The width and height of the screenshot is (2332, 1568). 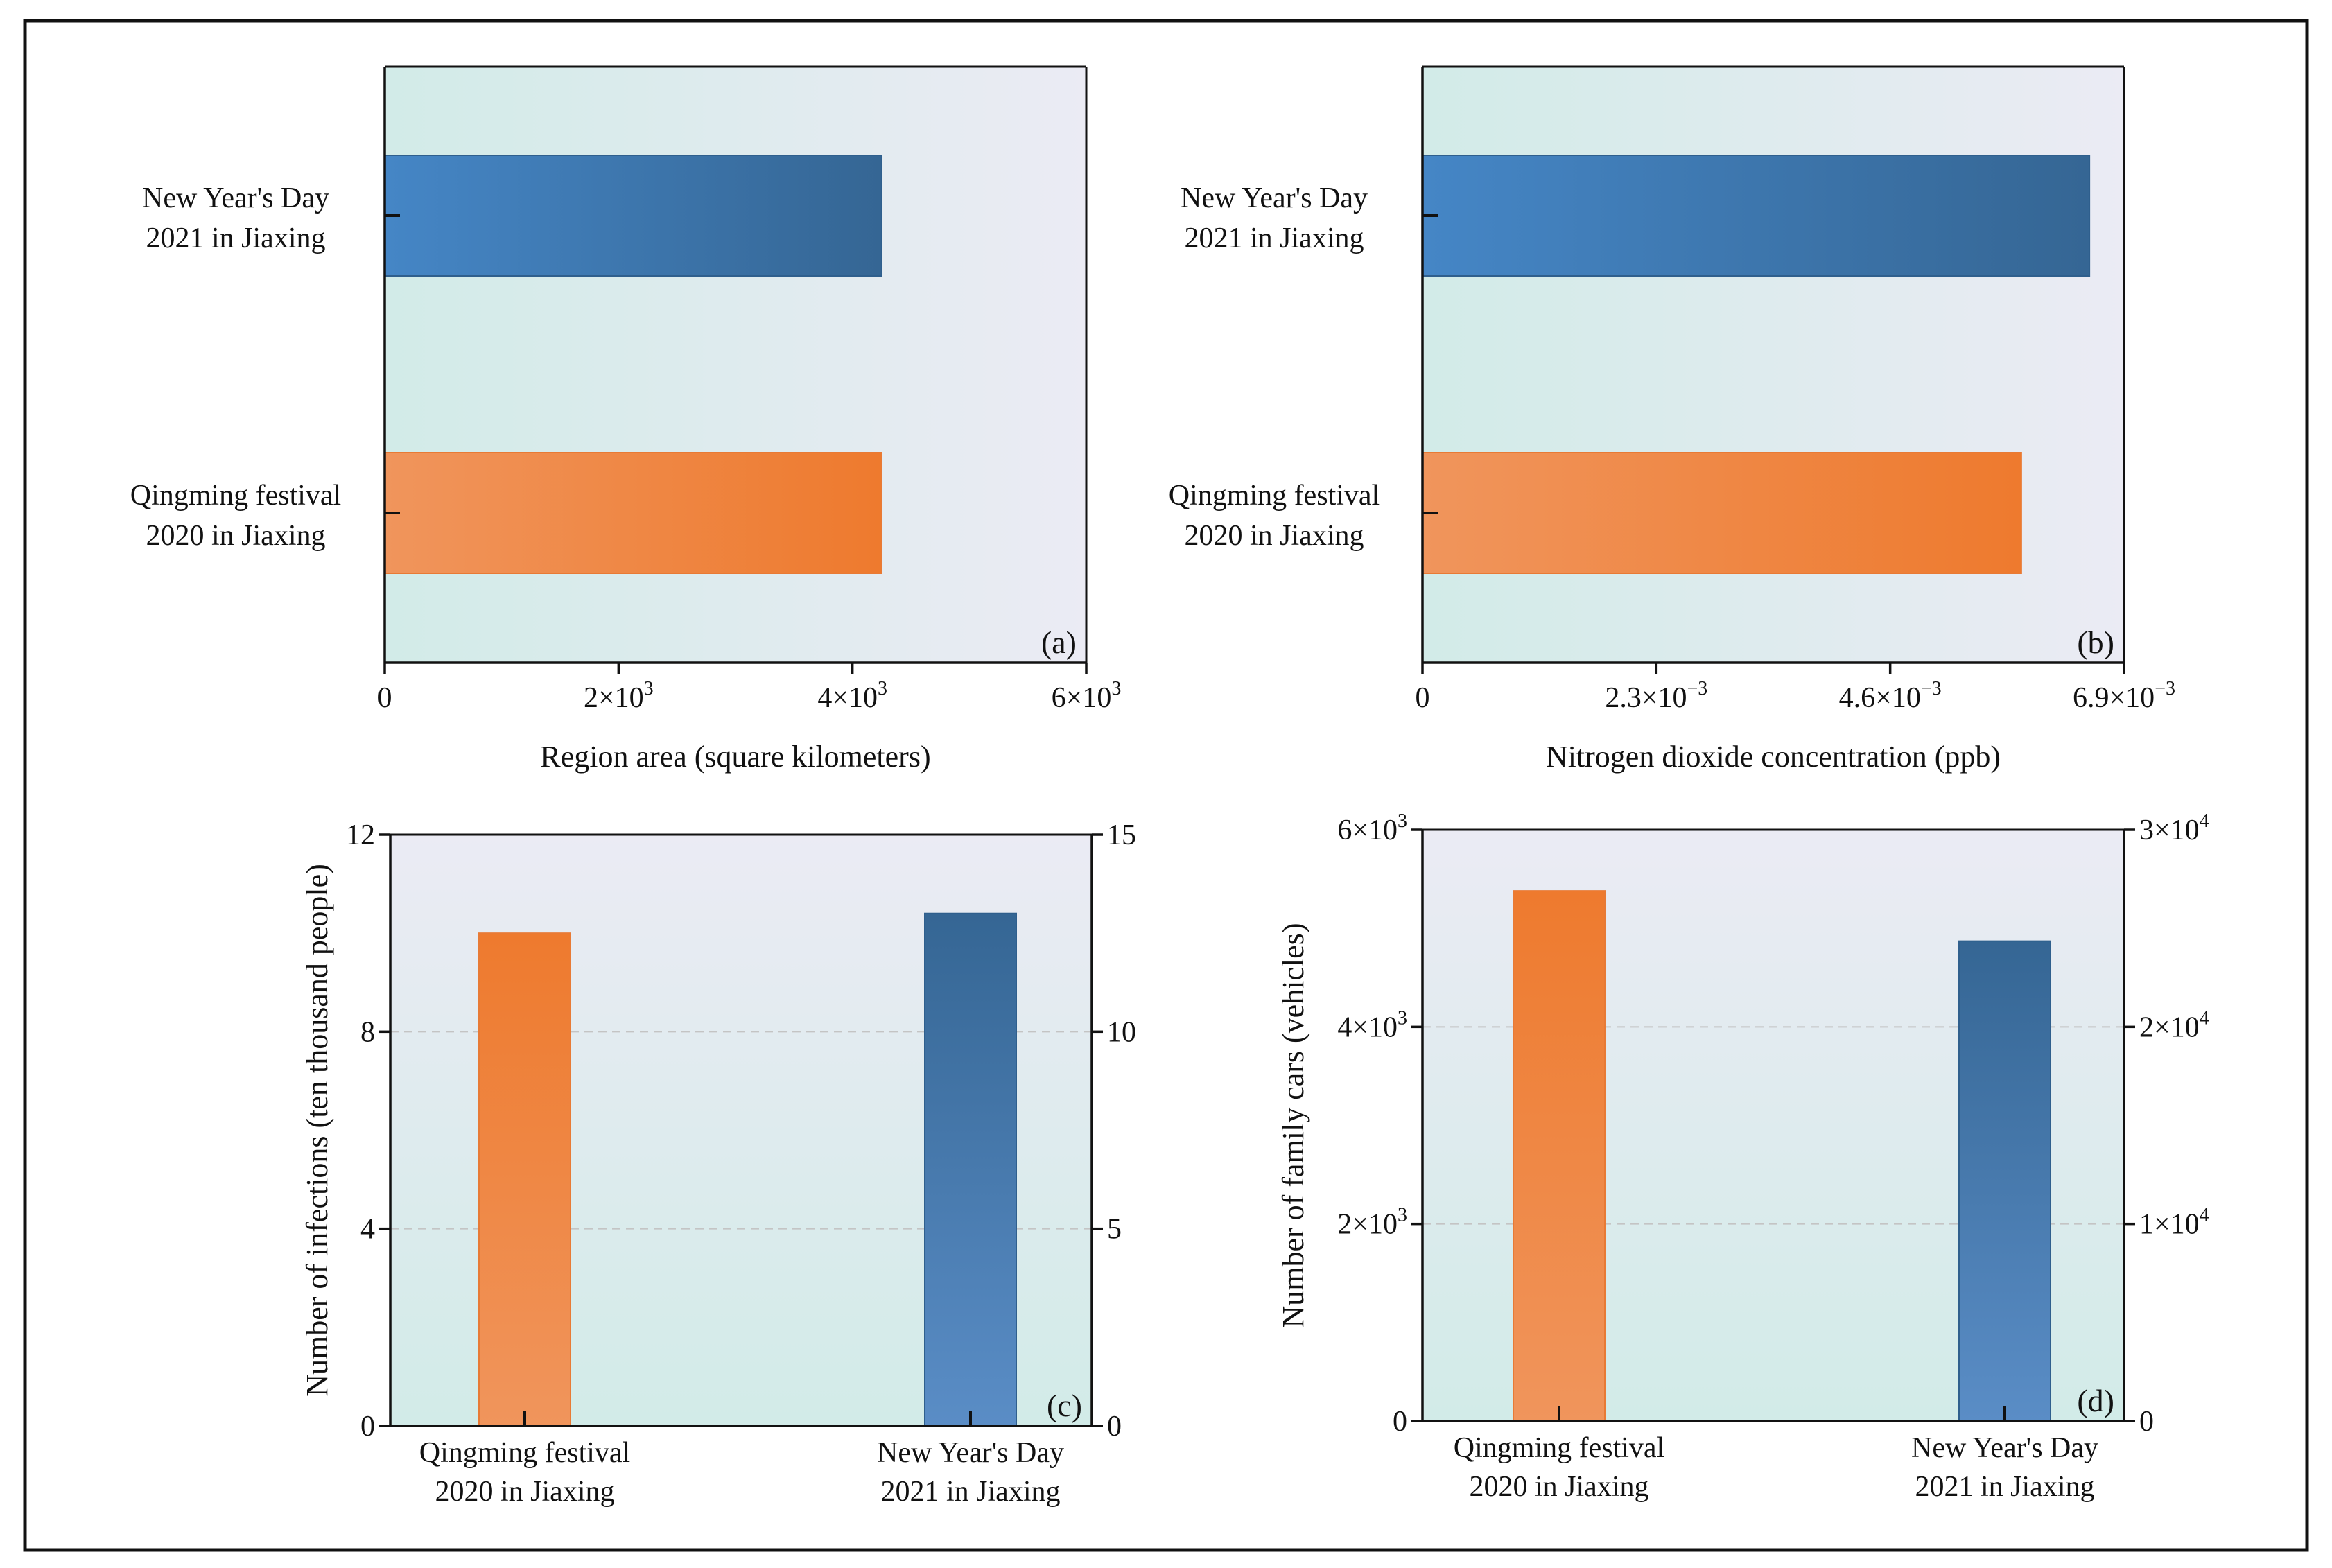 I want to click on y-tick-label-left: 12, so click(x=360, y=835).